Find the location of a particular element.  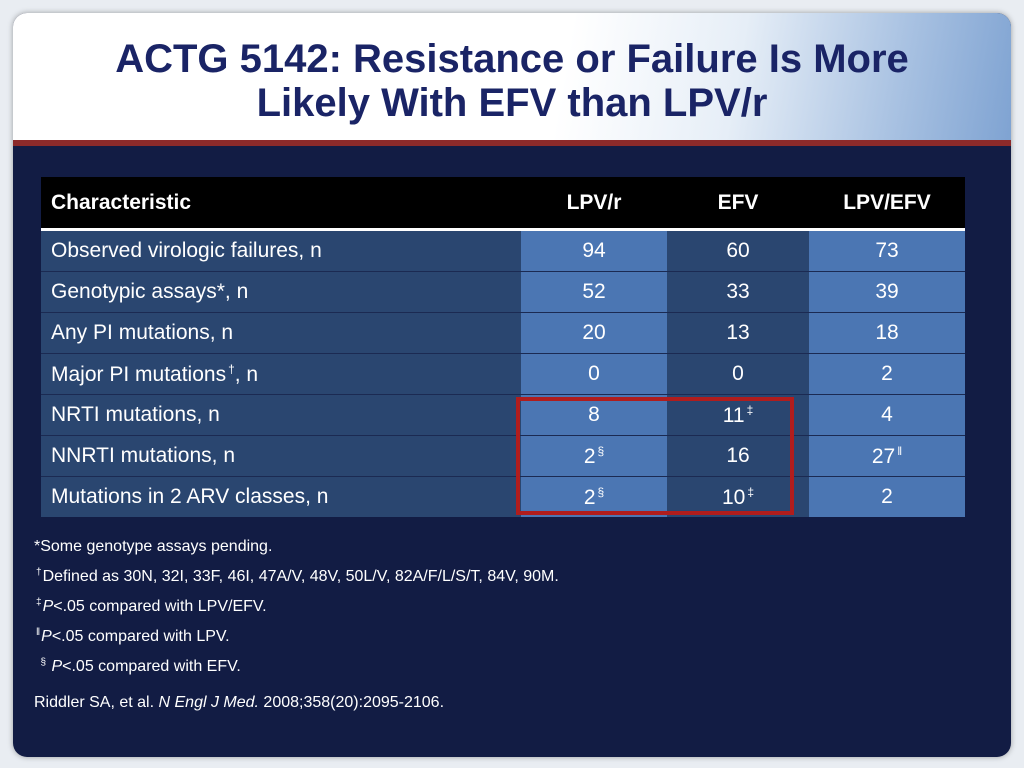

row-label: Mutations in 2 ARV classes, n is located at coordinates (281, 496).